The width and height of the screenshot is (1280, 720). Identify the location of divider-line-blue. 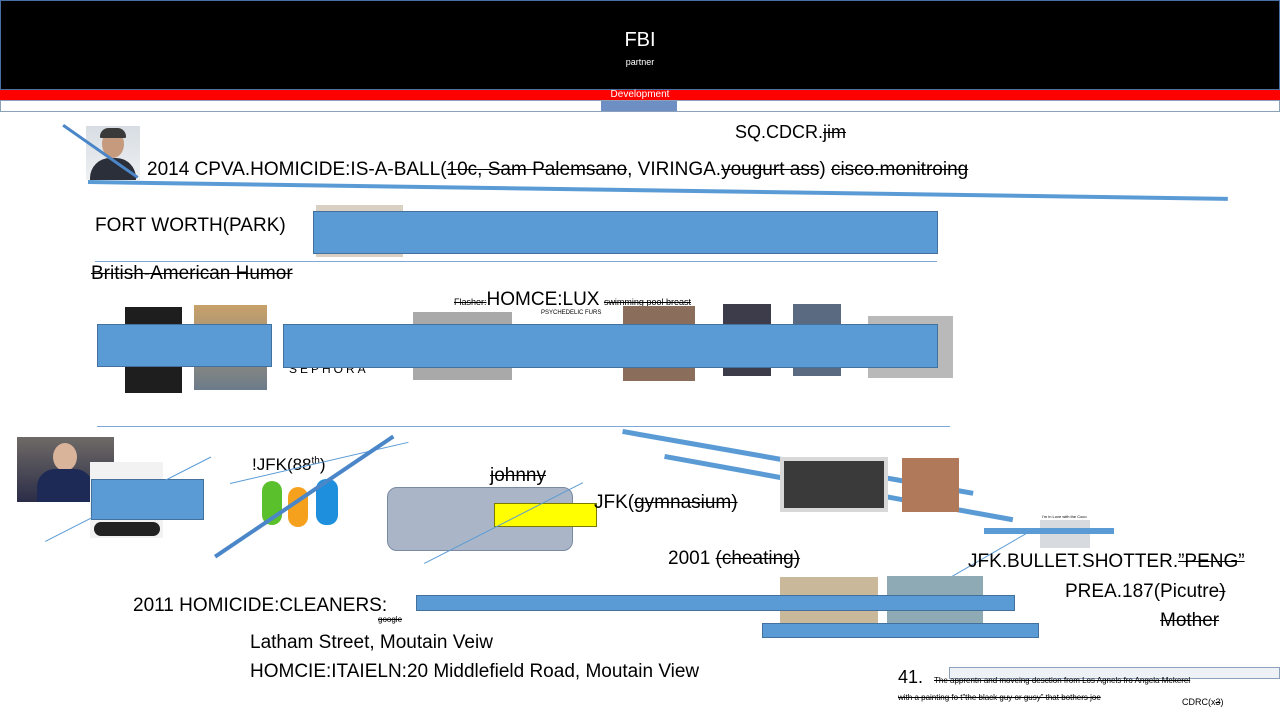
(657, 190).